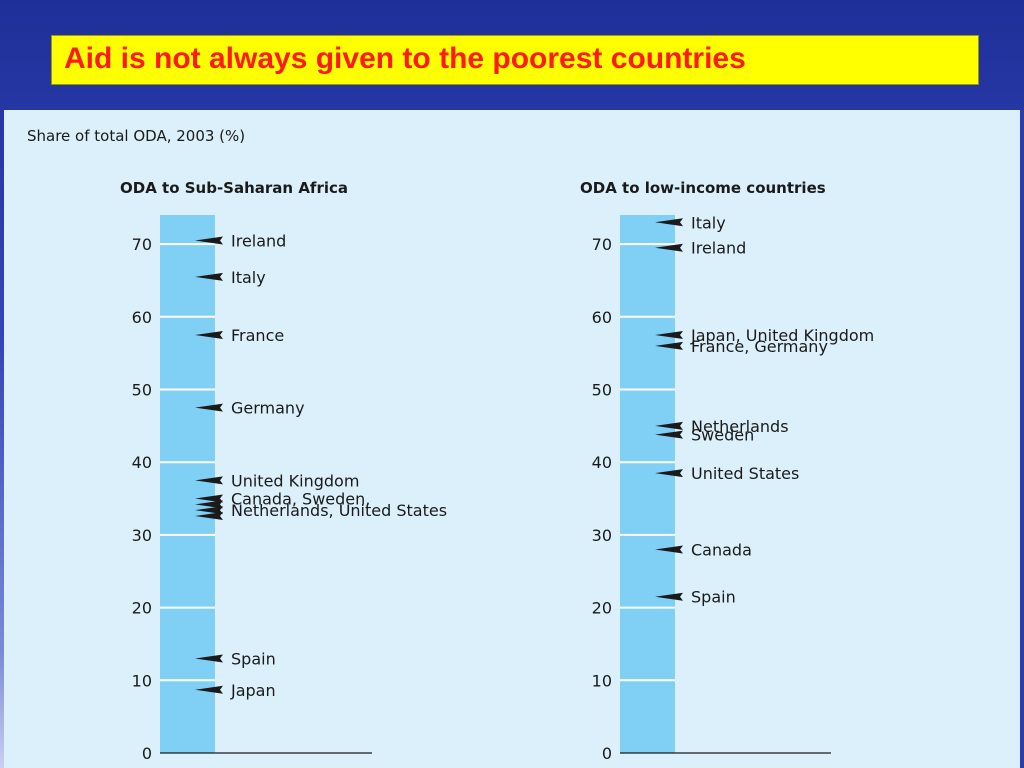  What do you see at coordinates (647, 484) in the screenshot?
I see `bar-low-income` at bounding box center [647, 484].